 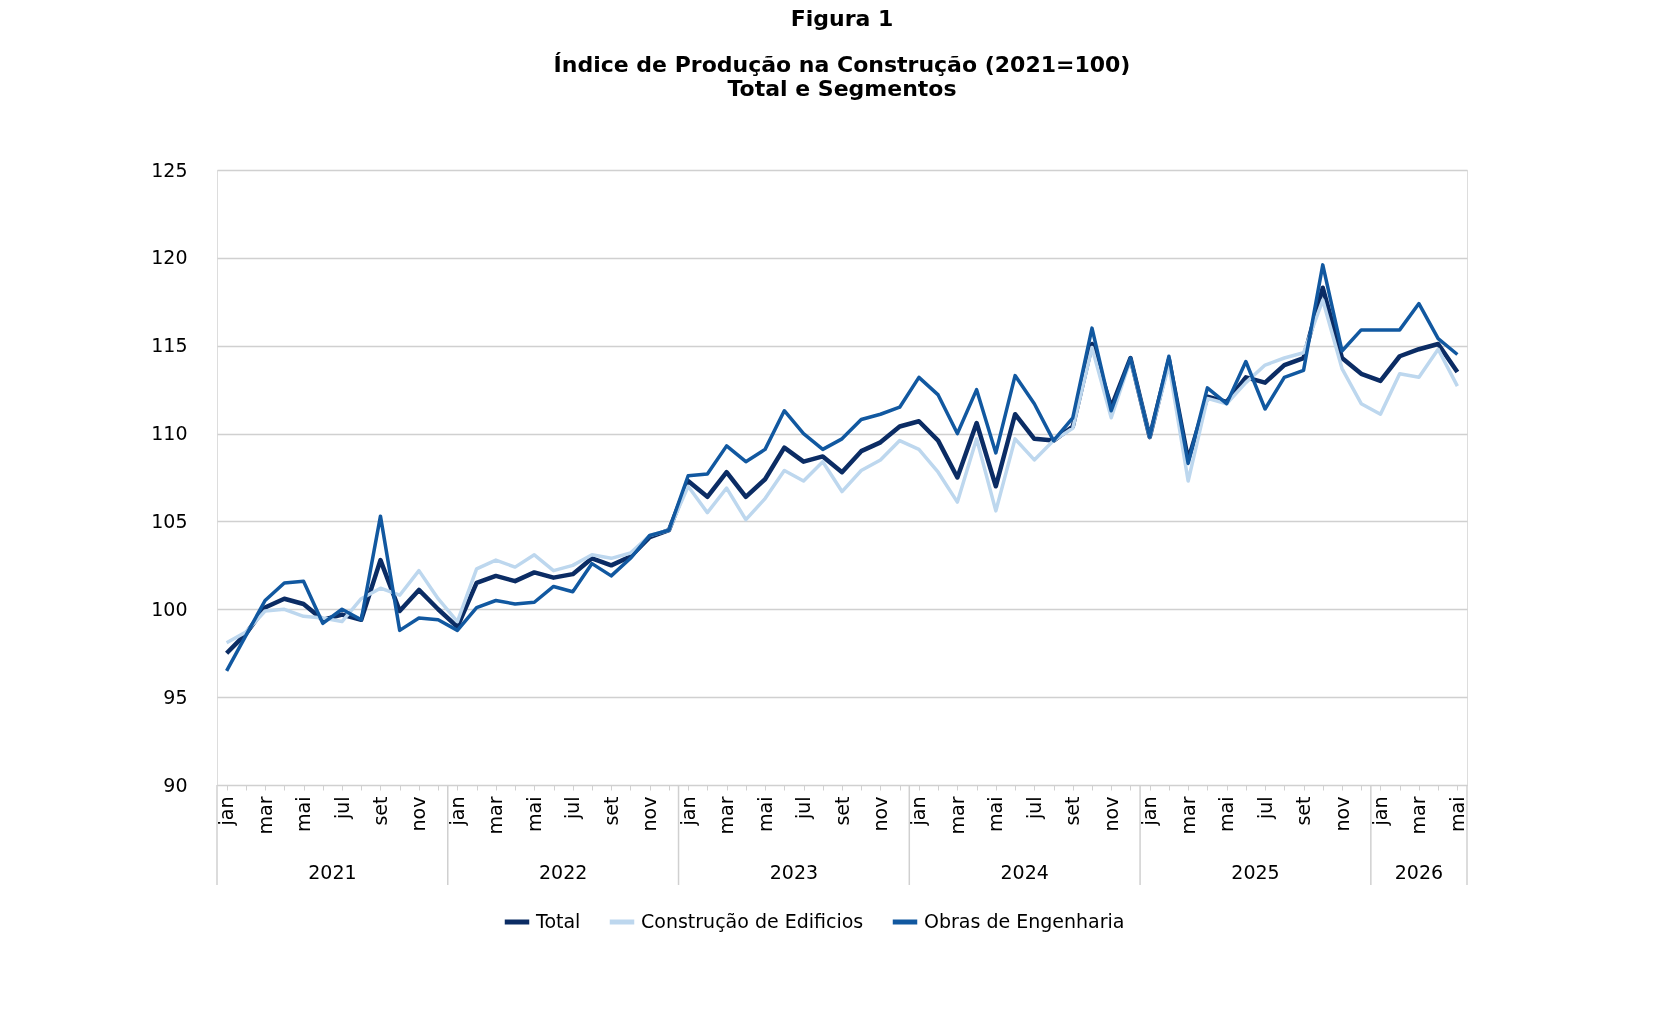 I want to click on legend-label: Total, so click(x=558, y=921).